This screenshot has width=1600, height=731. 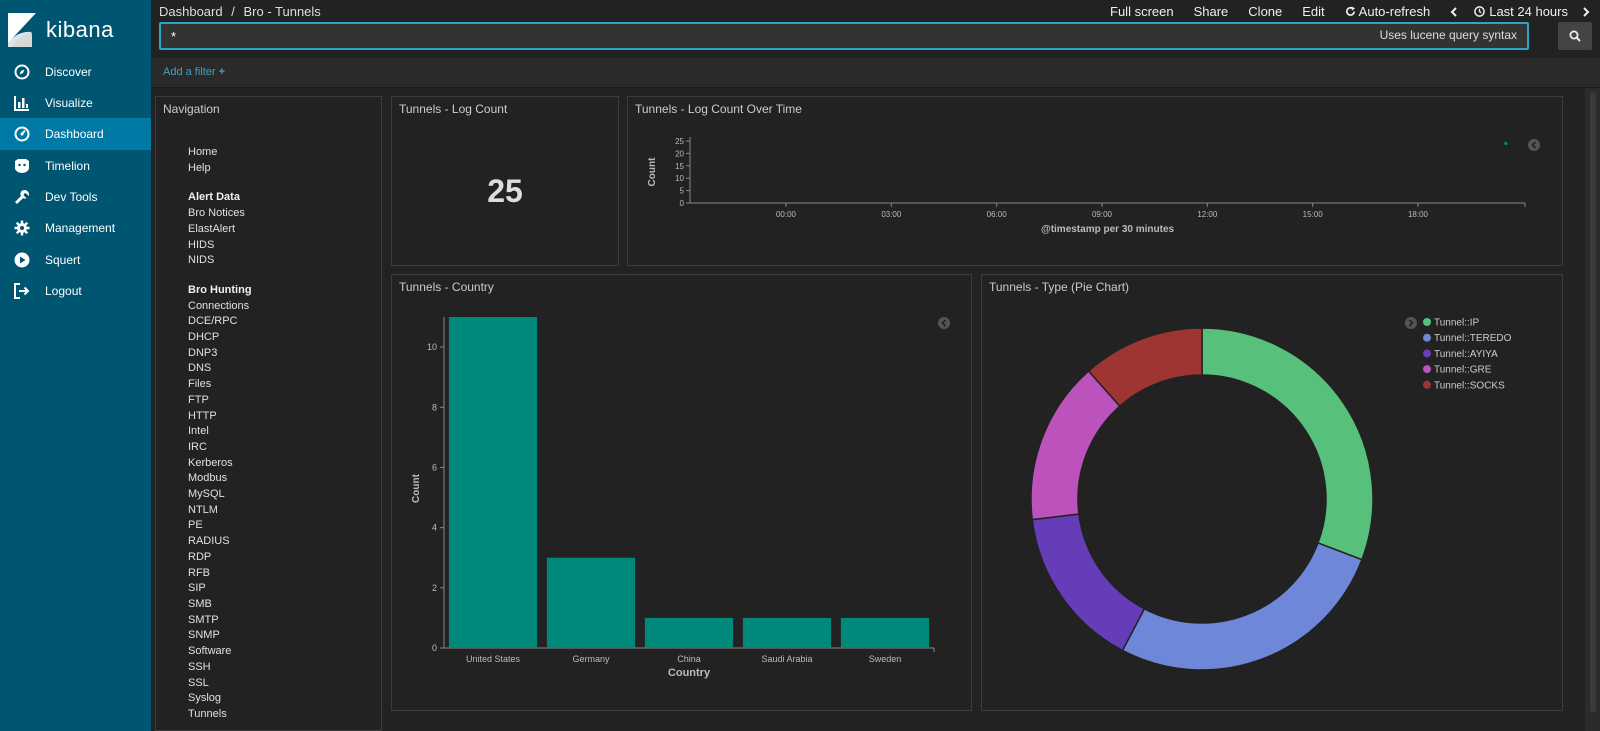 I want to click on legend-item: Tunnel::AYIYA, so click(x=1460, y=354).